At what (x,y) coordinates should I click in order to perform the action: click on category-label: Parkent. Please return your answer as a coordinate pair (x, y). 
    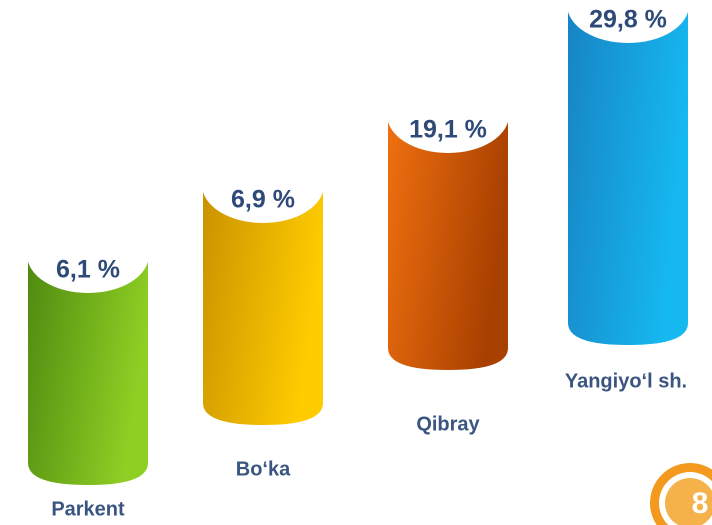
    Looking at the image, I should click on (88, 509).